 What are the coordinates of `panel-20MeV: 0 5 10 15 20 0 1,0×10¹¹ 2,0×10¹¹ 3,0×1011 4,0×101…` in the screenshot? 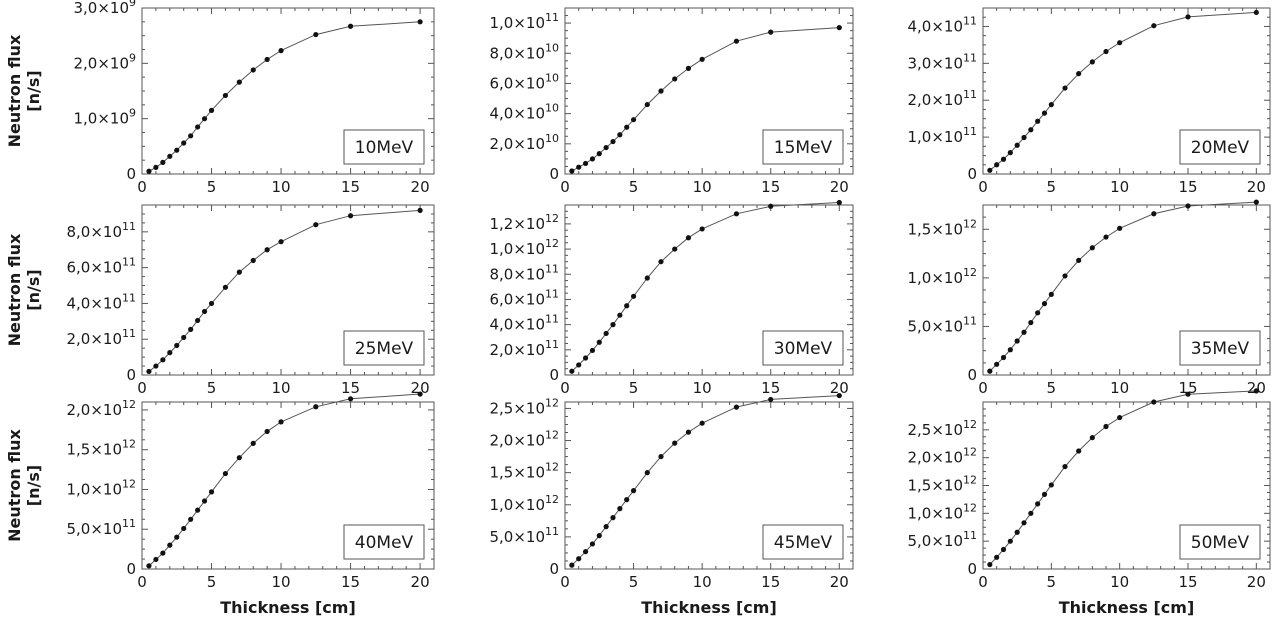 It's located at (1089, 101).